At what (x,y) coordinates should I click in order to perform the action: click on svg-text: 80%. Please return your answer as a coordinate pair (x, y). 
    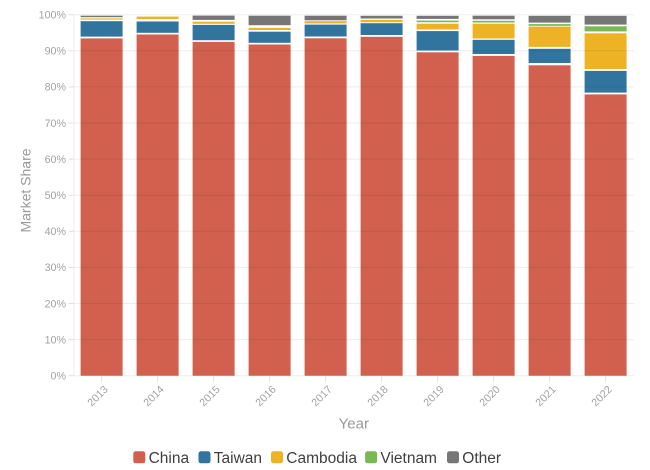
    Looking at the image, I should click on (56, 88).